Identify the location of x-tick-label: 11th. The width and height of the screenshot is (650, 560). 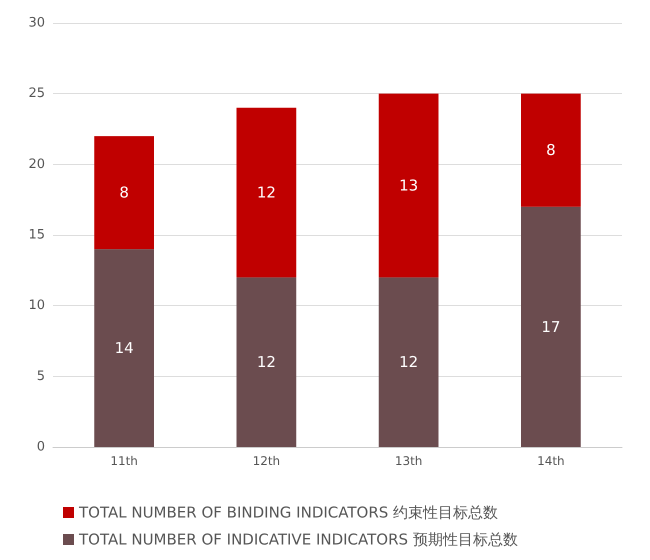
(124, 461).